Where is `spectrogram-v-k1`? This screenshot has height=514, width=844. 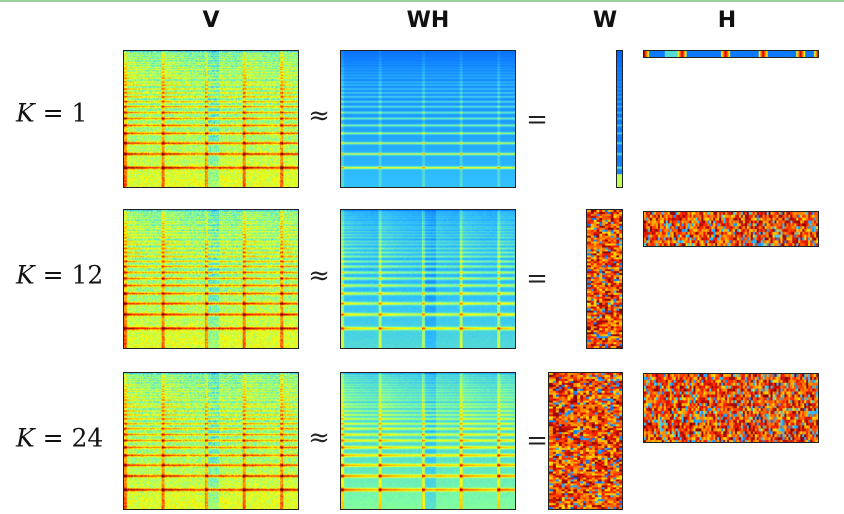
spectrogram-v-k1 is located at coordinates (211, 119).